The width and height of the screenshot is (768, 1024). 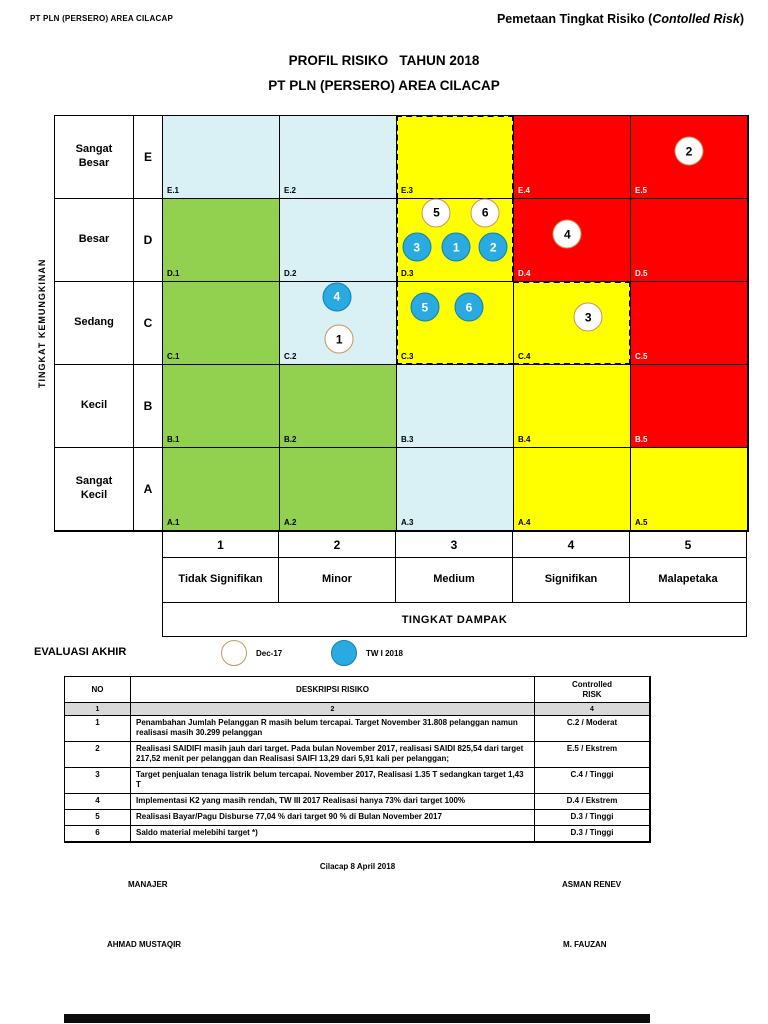 What do you see at coordinates (485, 213) in the screenshot?
I see `risk-marker-dec17-6: 6` at bounding box center [485, 213].